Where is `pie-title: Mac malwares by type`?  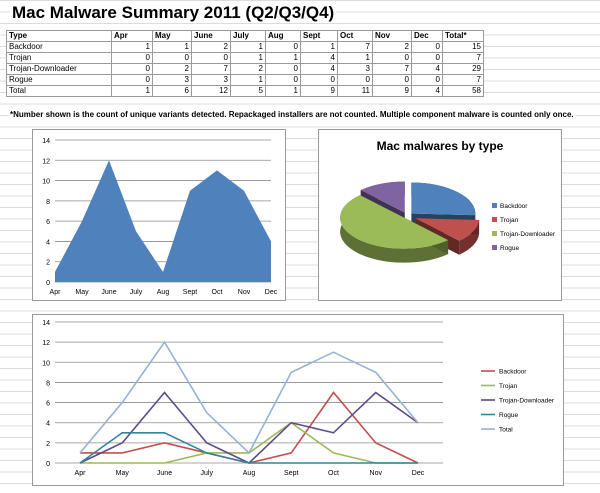 pie-title: Mac malwares by type is located at coordinates (440, 146).